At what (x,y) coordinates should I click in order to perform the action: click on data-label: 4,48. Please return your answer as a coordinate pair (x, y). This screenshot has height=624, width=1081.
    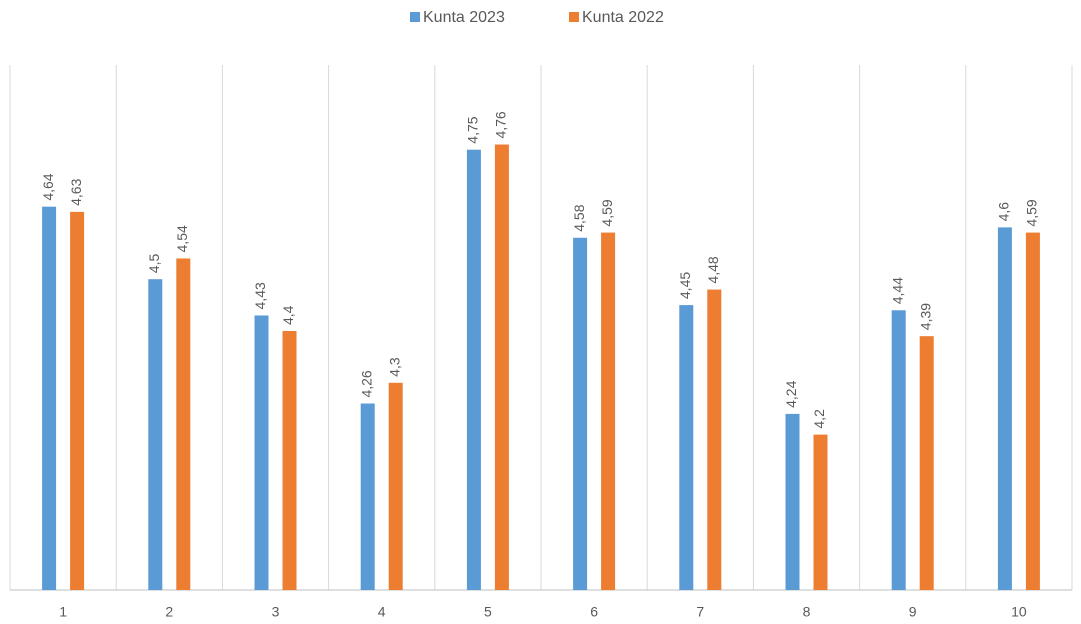
    Looking at the image, I should click on (713, 269).